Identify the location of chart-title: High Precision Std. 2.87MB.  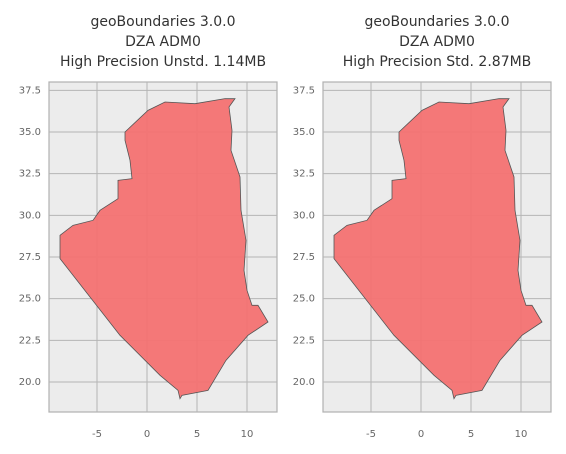
(437, 62).